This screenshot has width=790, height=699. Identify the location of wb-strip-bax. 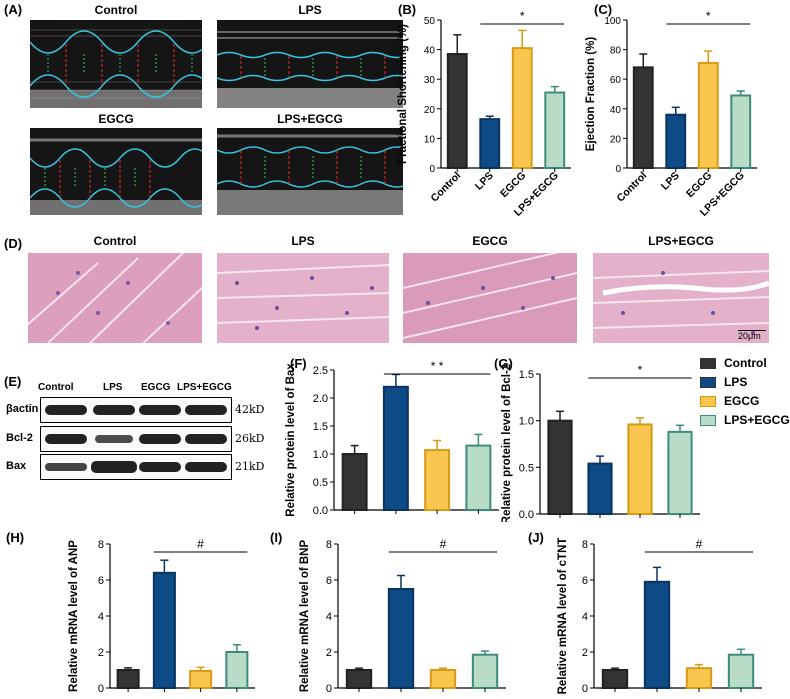
(136, 467).